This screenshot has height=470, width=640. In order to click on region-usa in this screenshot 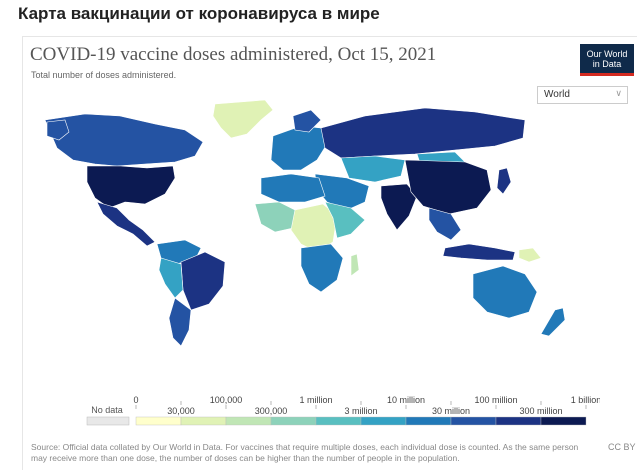, I will do `click(131, 187)`.